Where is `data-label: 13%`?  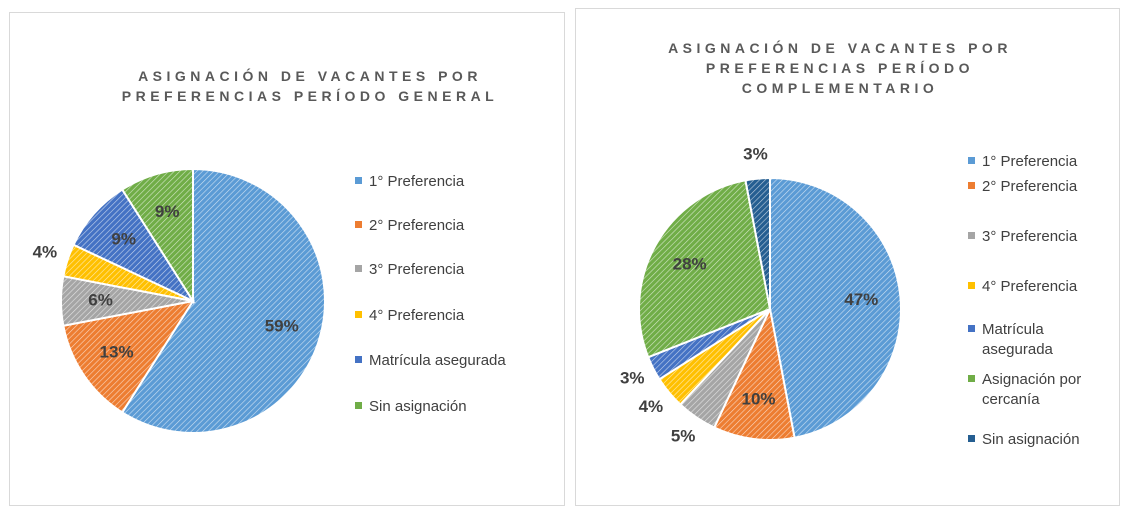 data-label: 13% is located at coordinates (117, 351).